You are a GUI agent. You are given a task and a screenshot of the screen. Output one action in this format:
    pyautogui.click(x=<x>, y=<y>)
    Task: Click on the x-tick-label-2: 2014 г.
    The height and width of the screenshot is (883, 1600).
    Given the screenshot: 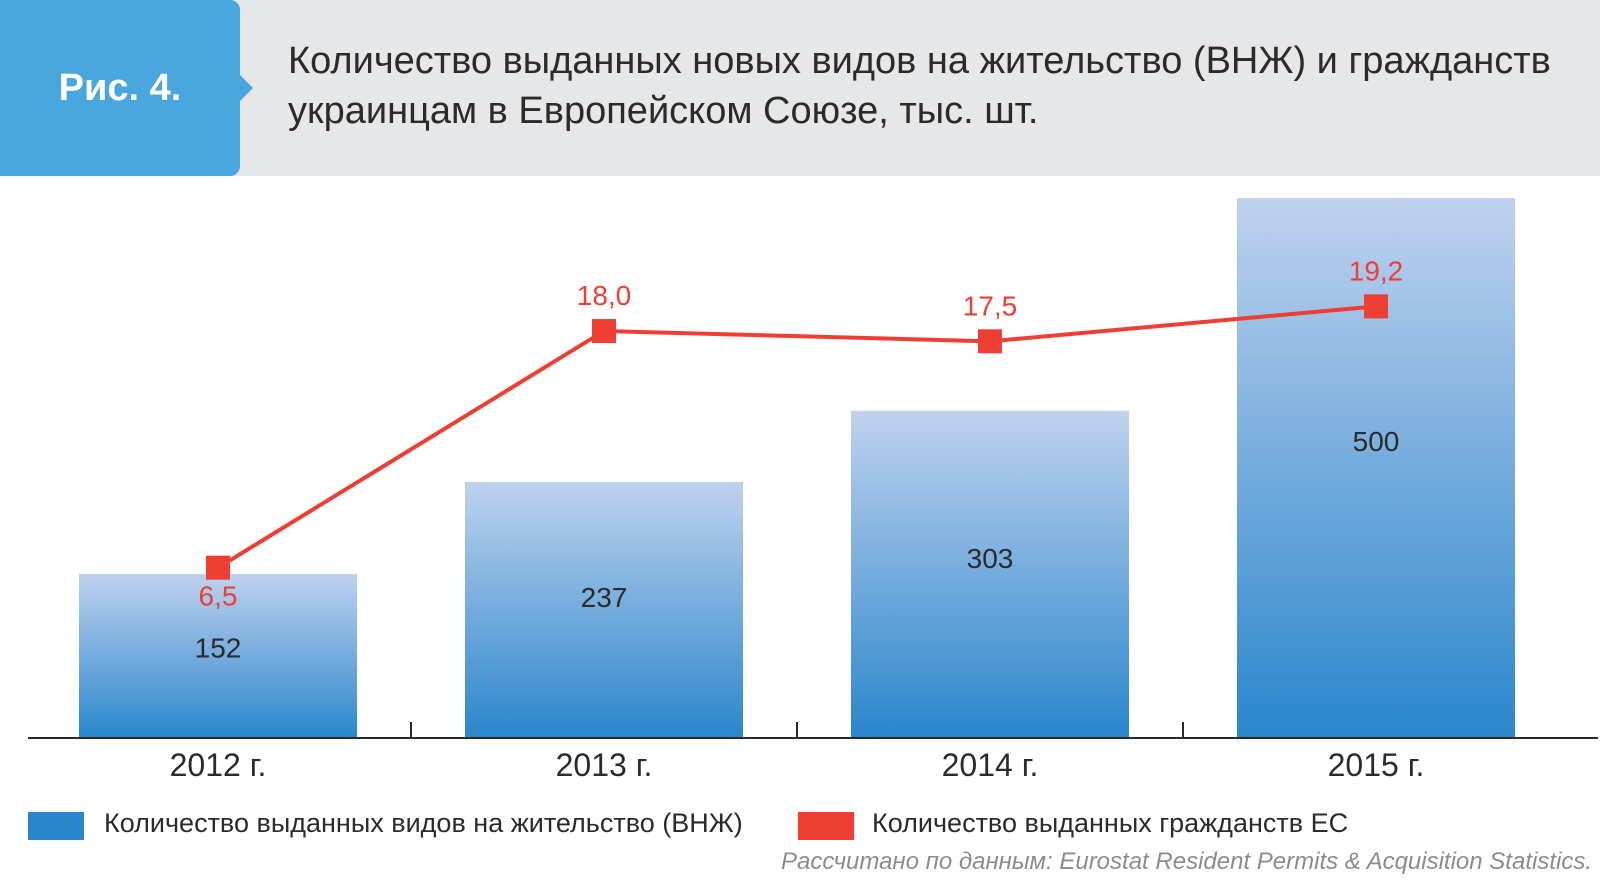 What is the action you would take?
    pyautogui.click(x=990, y=765)
    